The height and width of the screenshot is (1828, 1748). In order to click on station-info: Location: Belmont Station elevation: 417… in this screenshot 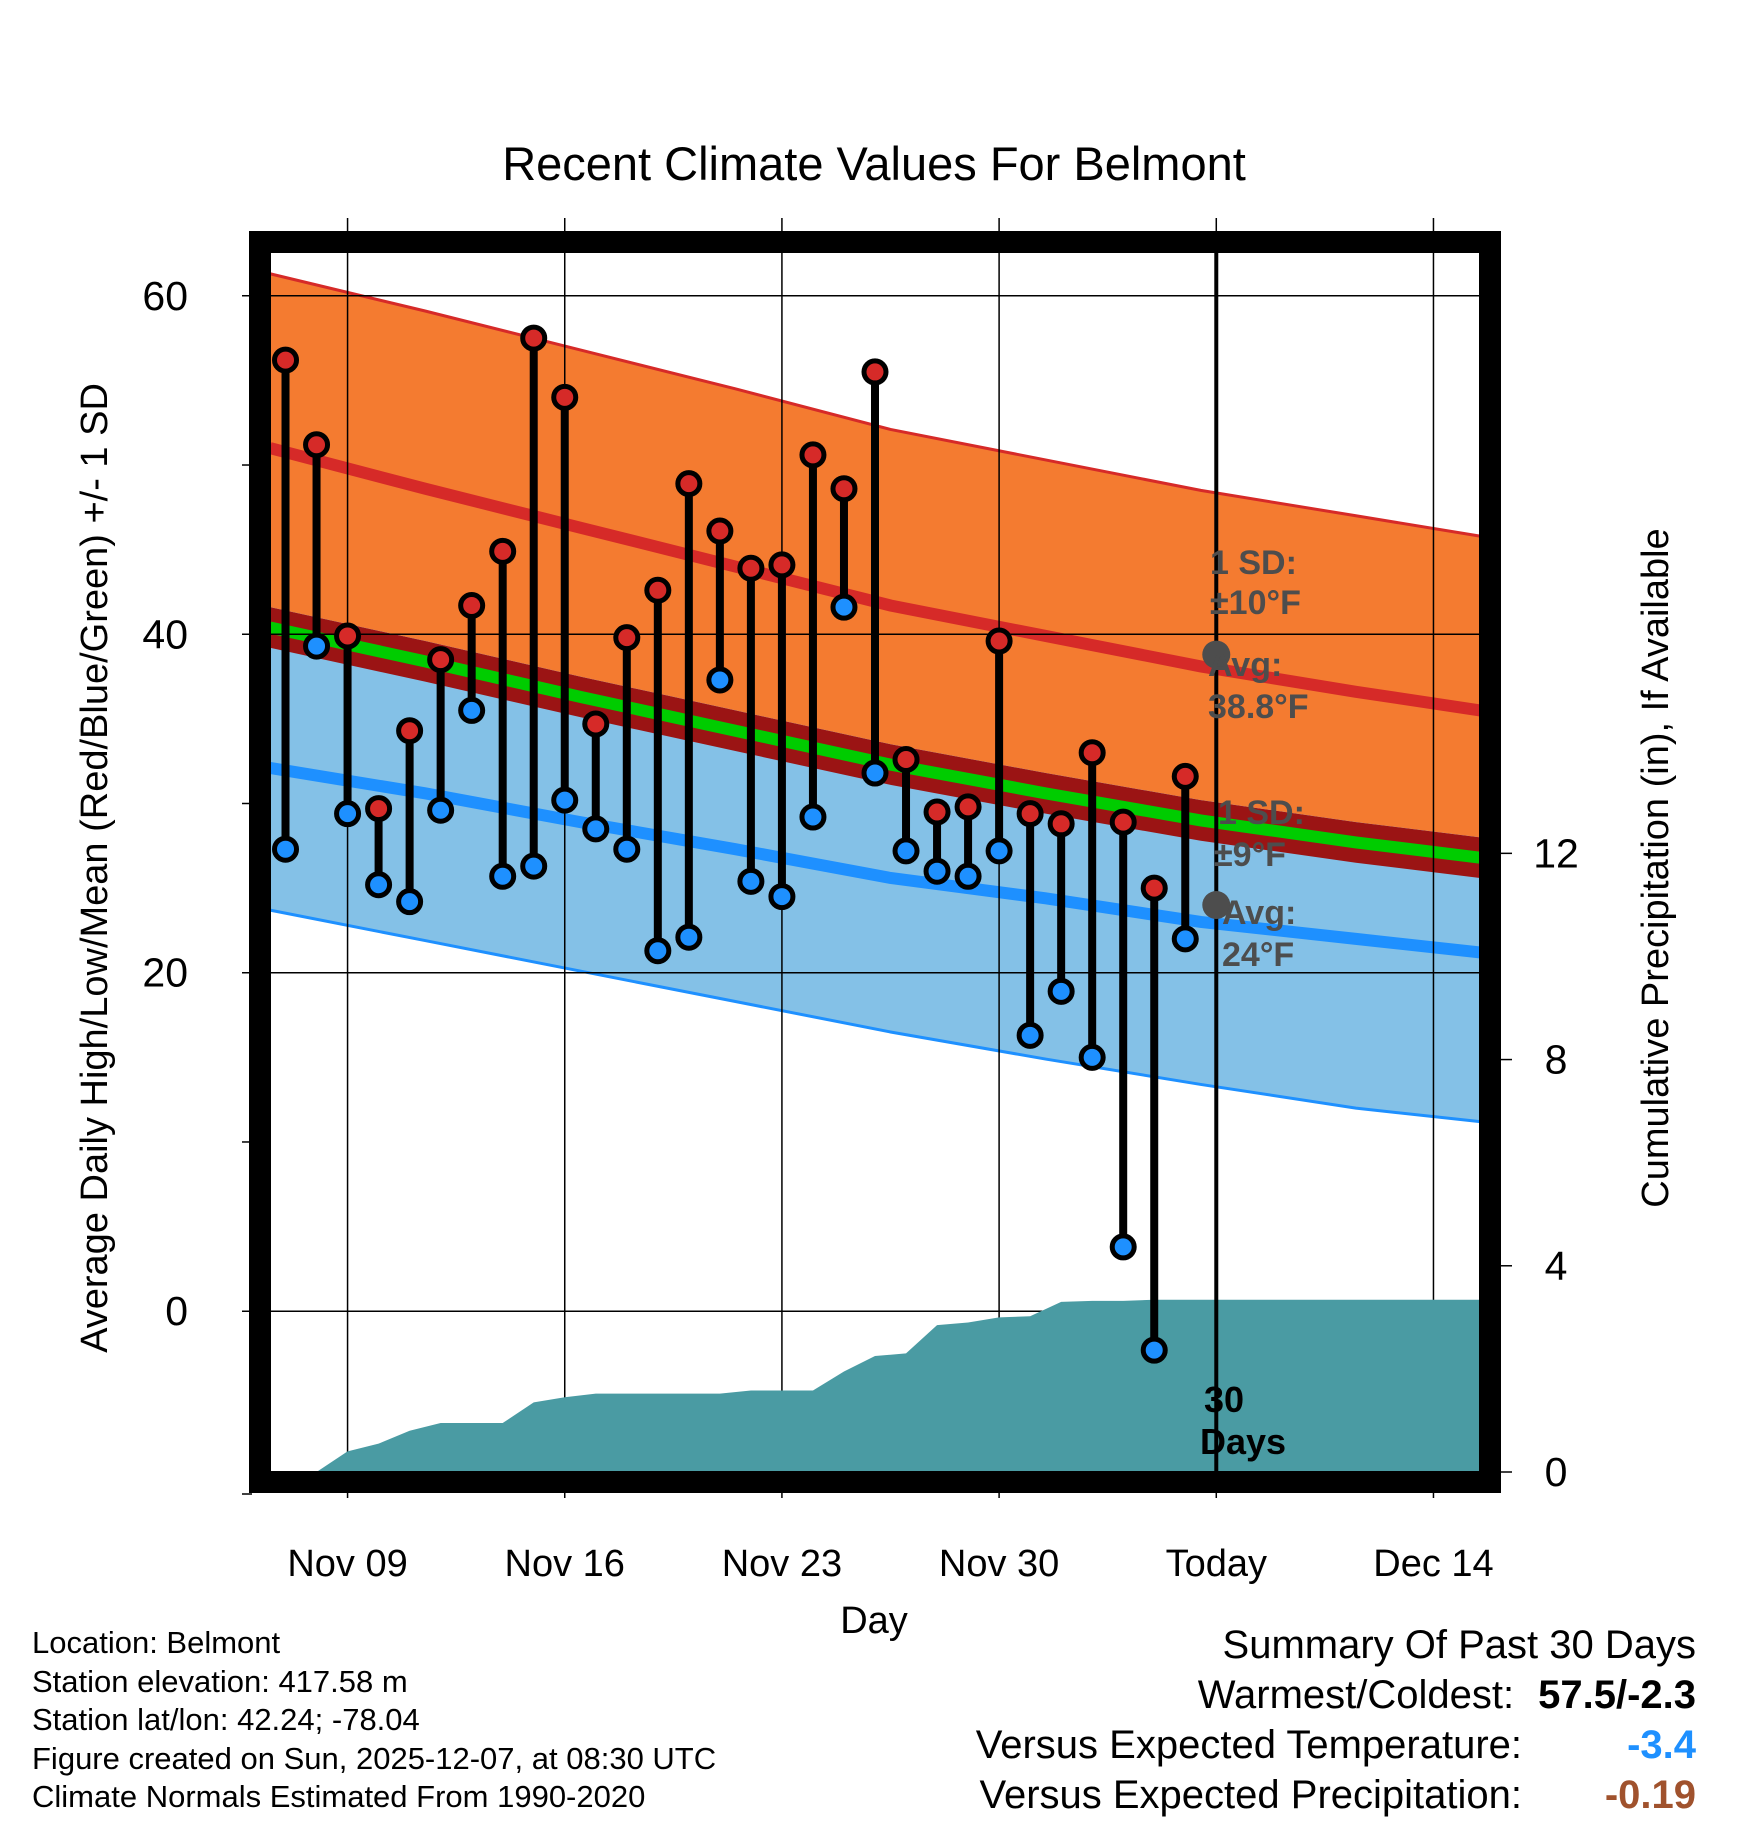, I will do `click(374, 1720)`.